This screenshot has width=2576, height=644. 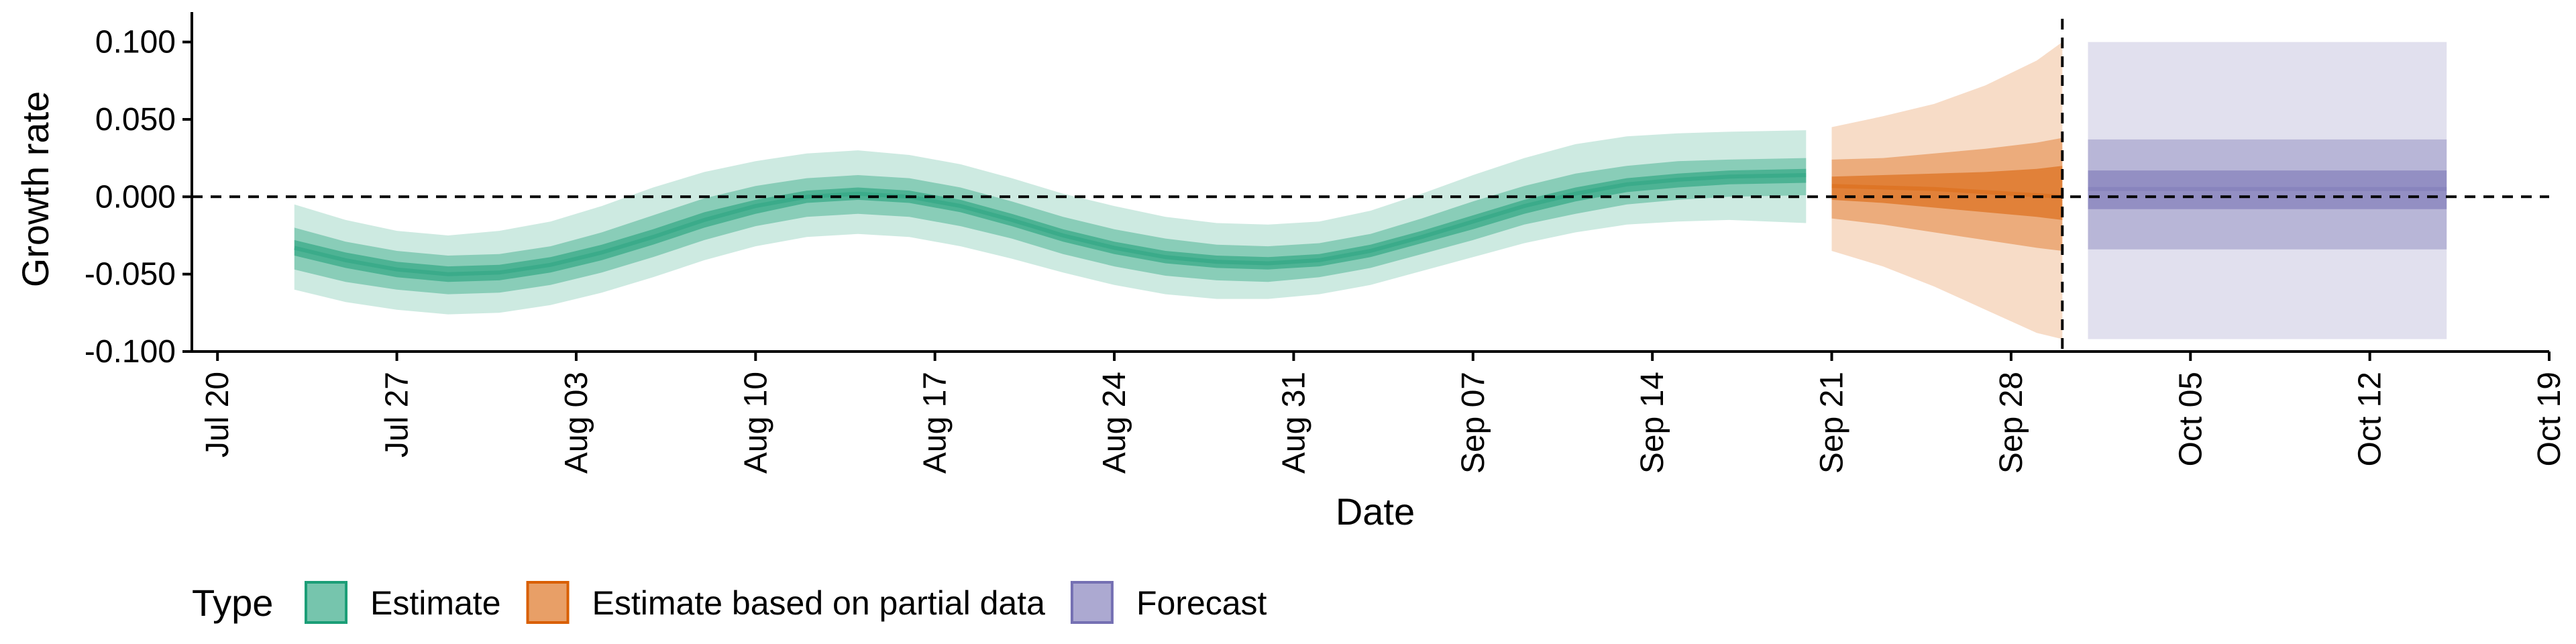 What do you see at coordinates (135, 120) in the screenshot?
I see `y-tick-label: 0.050` at bounding box center [135, 120].